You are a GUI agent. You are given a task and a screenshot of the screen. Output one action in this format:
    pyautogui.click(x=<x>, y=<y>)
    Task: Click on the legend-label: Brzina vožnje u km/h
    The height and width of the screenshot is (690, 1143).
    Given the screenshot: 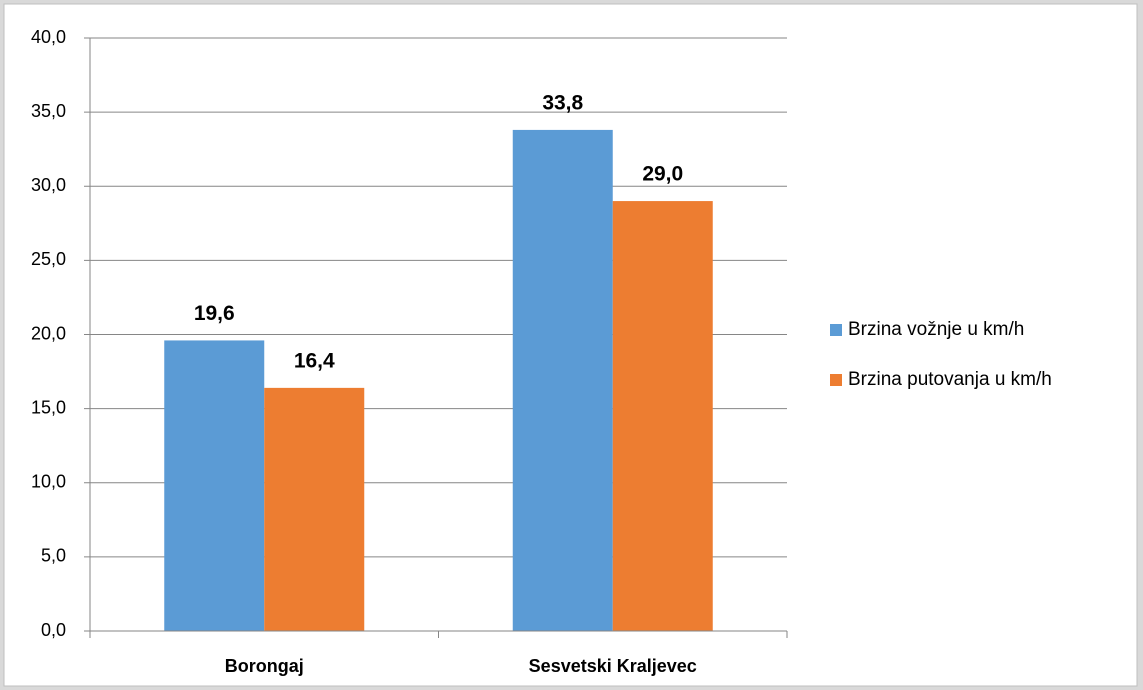 What is the action you would take?
    pyautogui.click(x=936, y=329)
    